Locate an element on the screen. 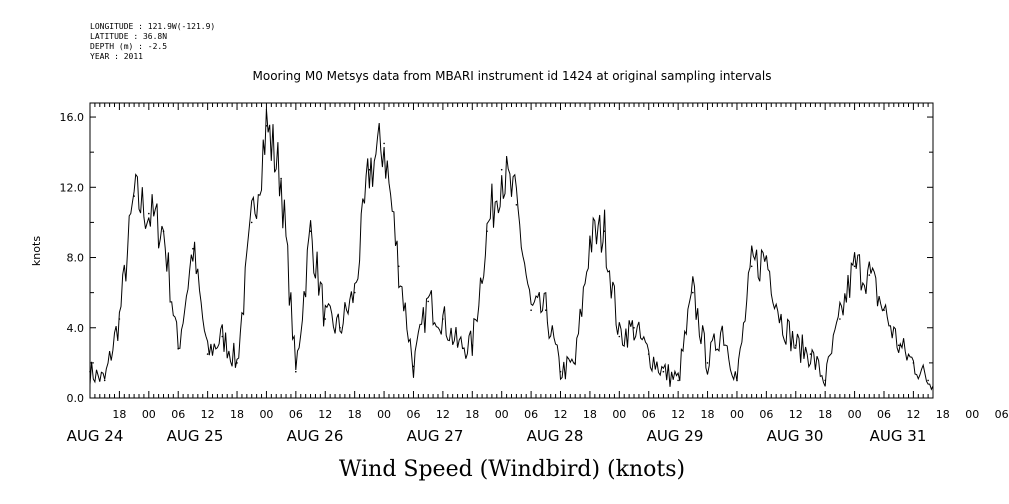 This screenshot has width=1009, height=504. y-tick-label: 12.0 is located at coordinates (72, 187).